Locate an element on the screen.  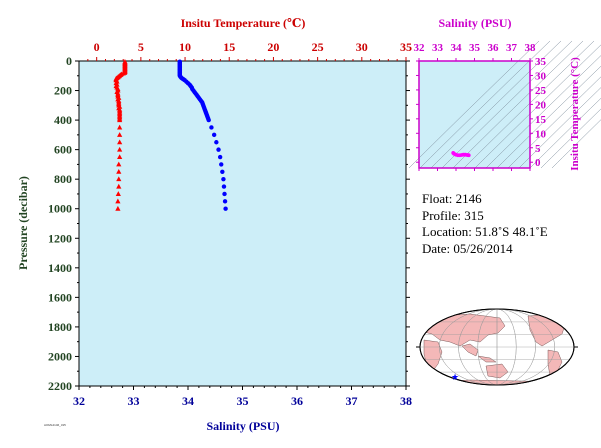
salinity-axis: 32 33 34 35 36 37 38 is located at coordinates (242, 397).